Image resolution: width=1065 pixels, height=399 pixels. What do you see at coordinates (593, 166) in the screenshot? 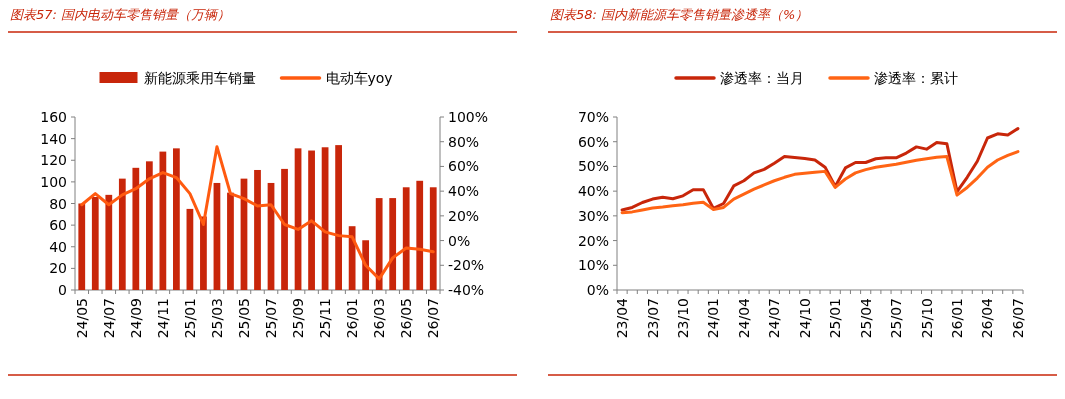
I see `y-tick-label: 50%` at bounding box center [593, 166].